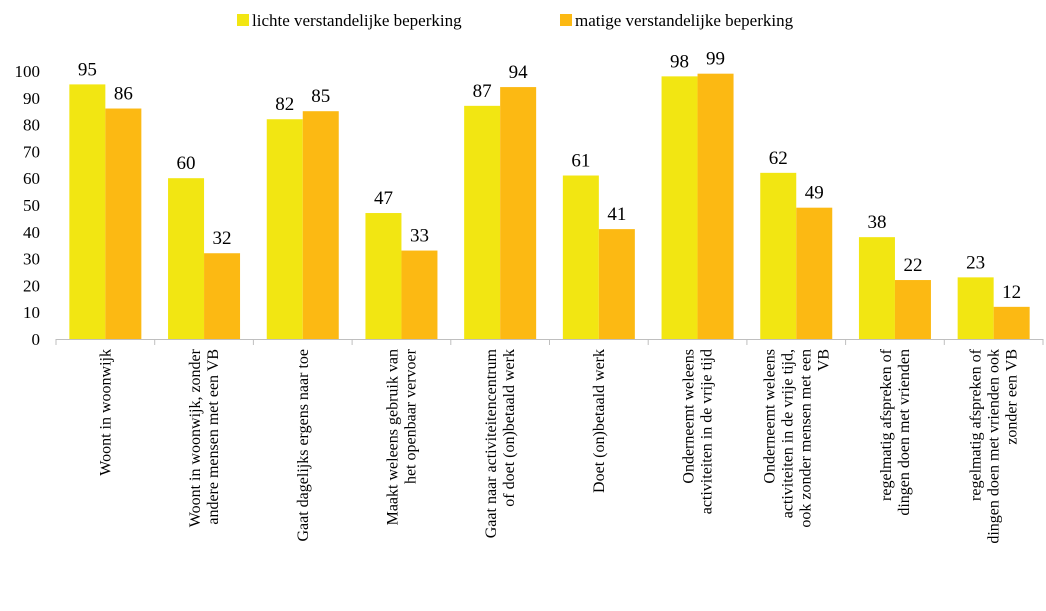 The height and width of the screenshot is (611, 1046). I want to click on category-label-line: andere mensen met een VB, so click(213, 437).